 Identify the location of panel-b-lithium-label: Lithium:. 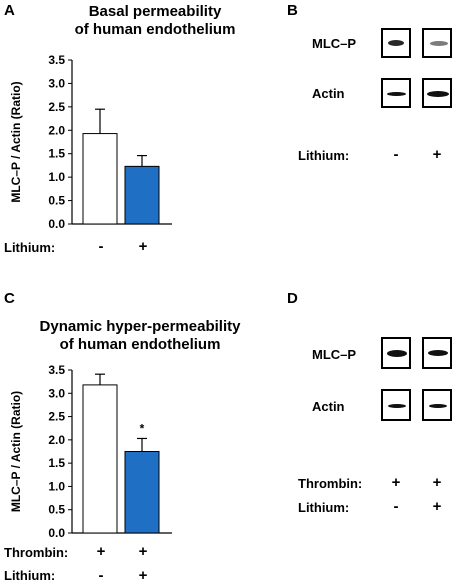
(324, 155).